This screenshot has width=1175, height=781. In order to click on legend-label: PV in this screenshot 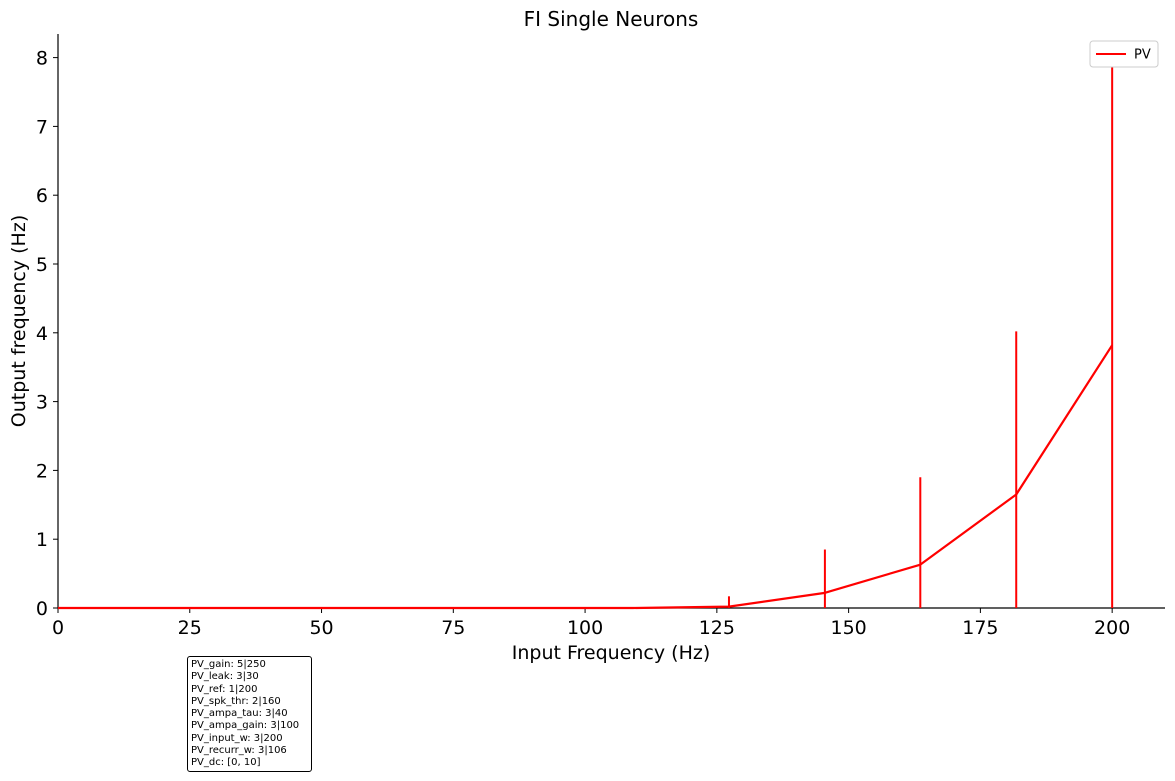, I will do `click(1142, 55)`.